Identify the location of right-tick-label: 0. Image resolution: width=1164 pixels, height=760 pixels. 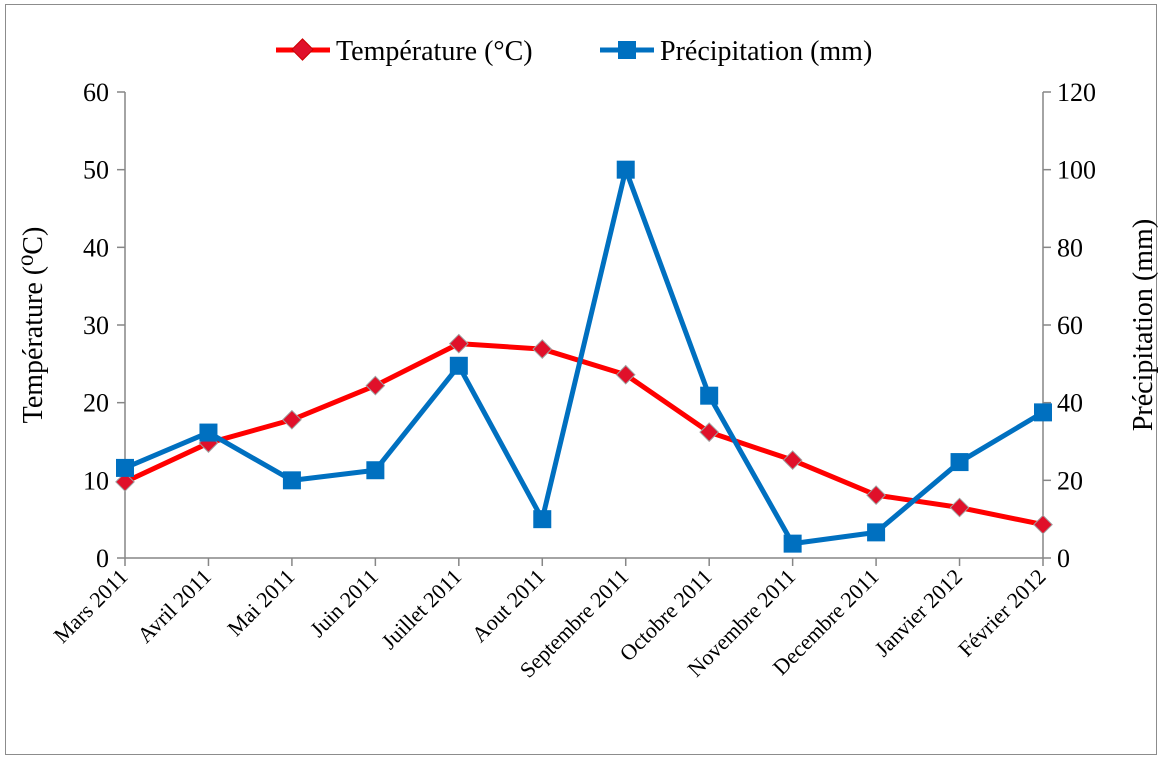
(1063, 558).